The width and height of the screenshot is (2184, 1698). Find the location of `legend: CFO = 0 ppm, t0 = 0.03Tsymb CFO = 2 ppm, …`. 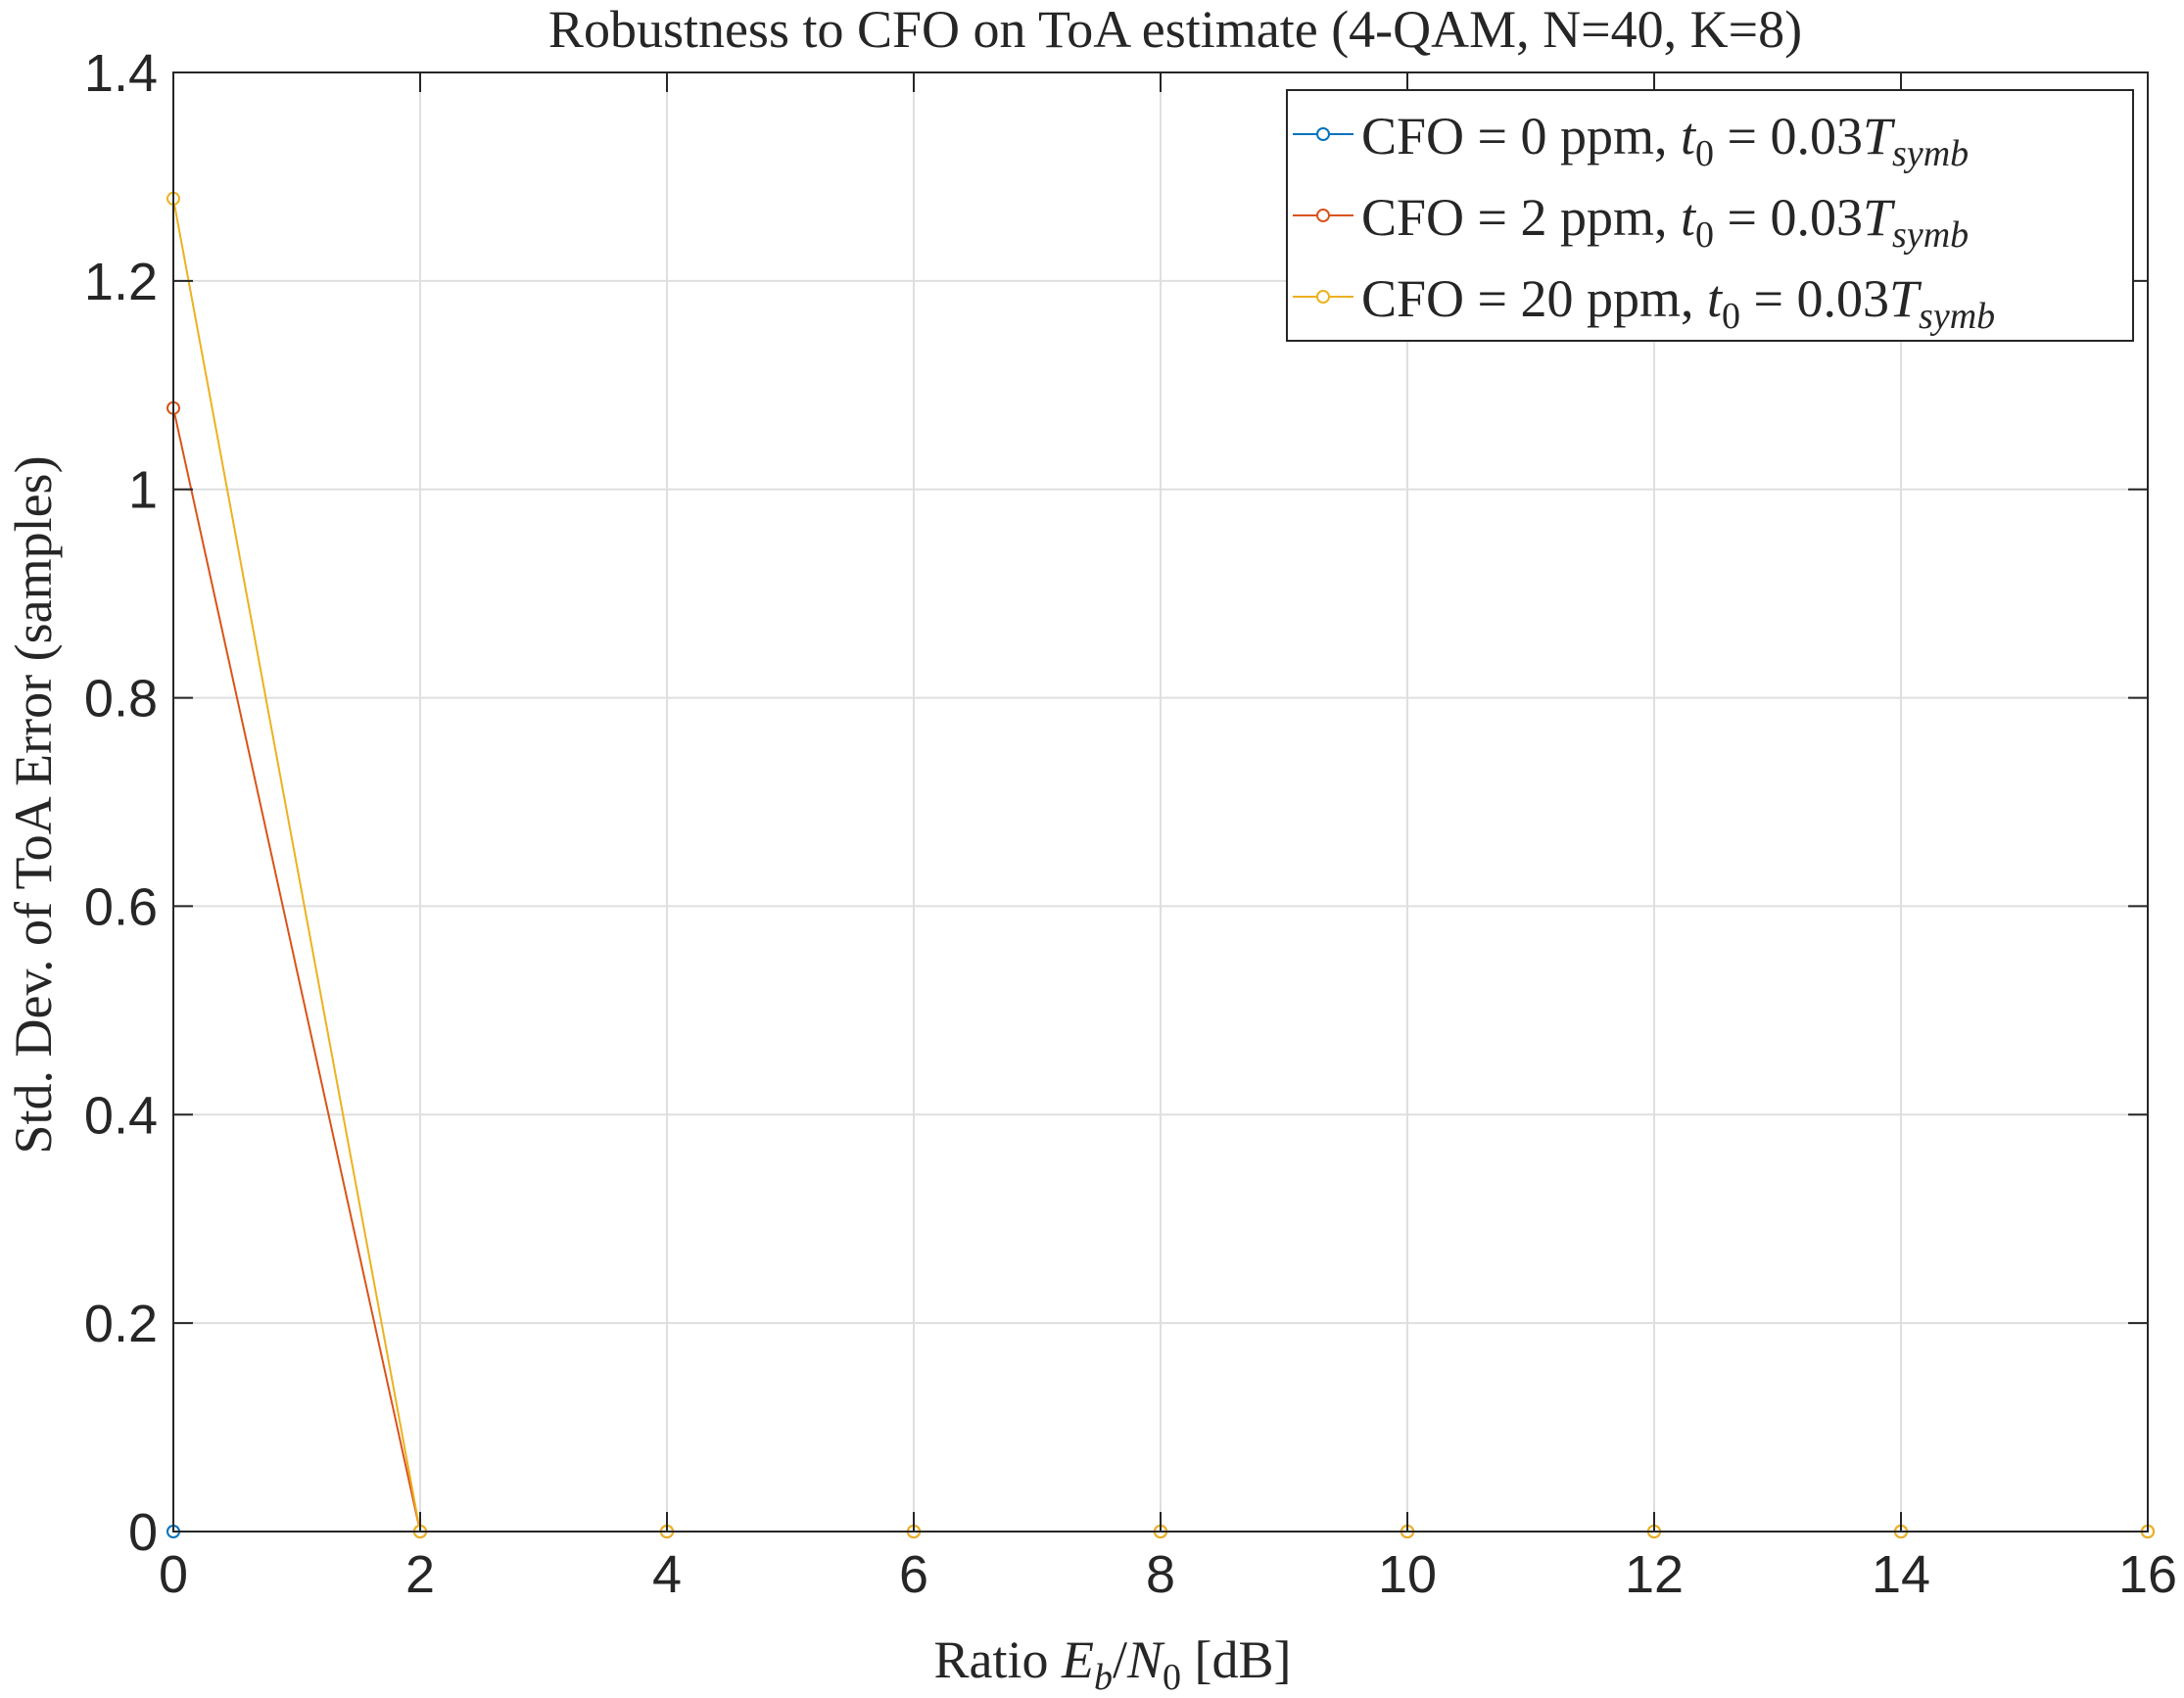

legend: CFO = 0 ppm, t0 = 0.03Tsymb CFO = 2 ppm, … is located at coordinates (1710, 215).